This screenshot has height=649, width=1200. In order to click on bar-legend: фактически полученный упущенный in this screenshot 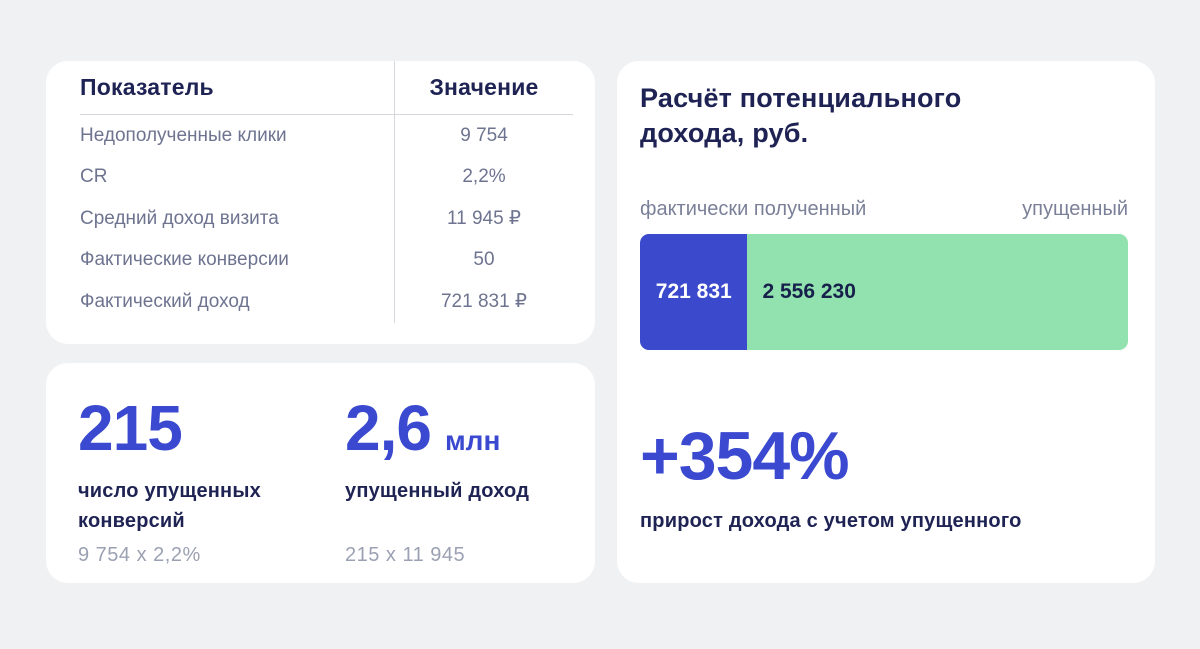, I will do `click(884, 209)`.